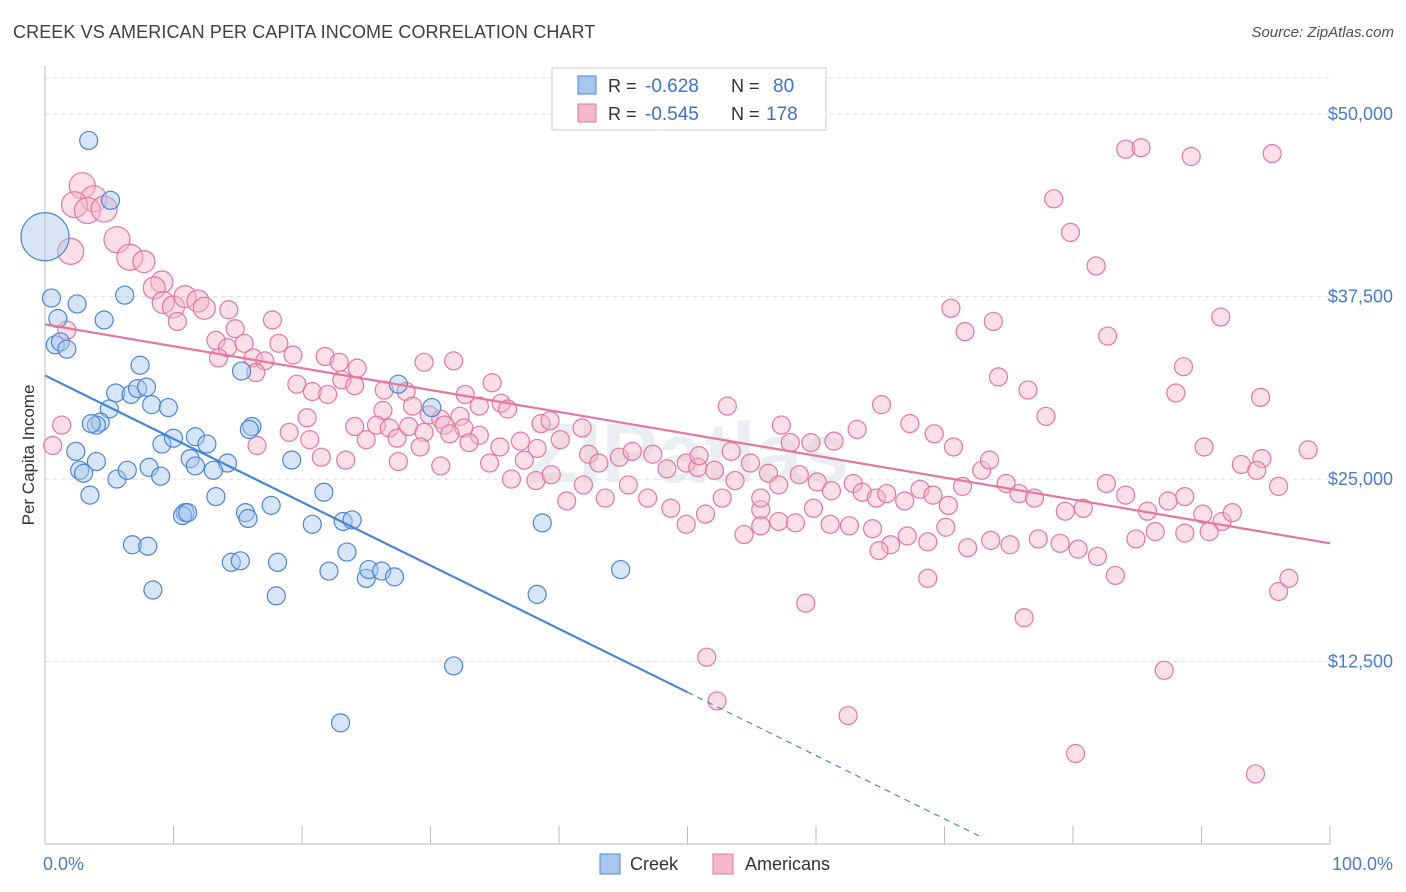 This screenshot has height=892, width=1406. What do you see at coordinates (587, 85) in the screenshot?
I see `legend-swatch-creek` at bounding box center [587, 85].